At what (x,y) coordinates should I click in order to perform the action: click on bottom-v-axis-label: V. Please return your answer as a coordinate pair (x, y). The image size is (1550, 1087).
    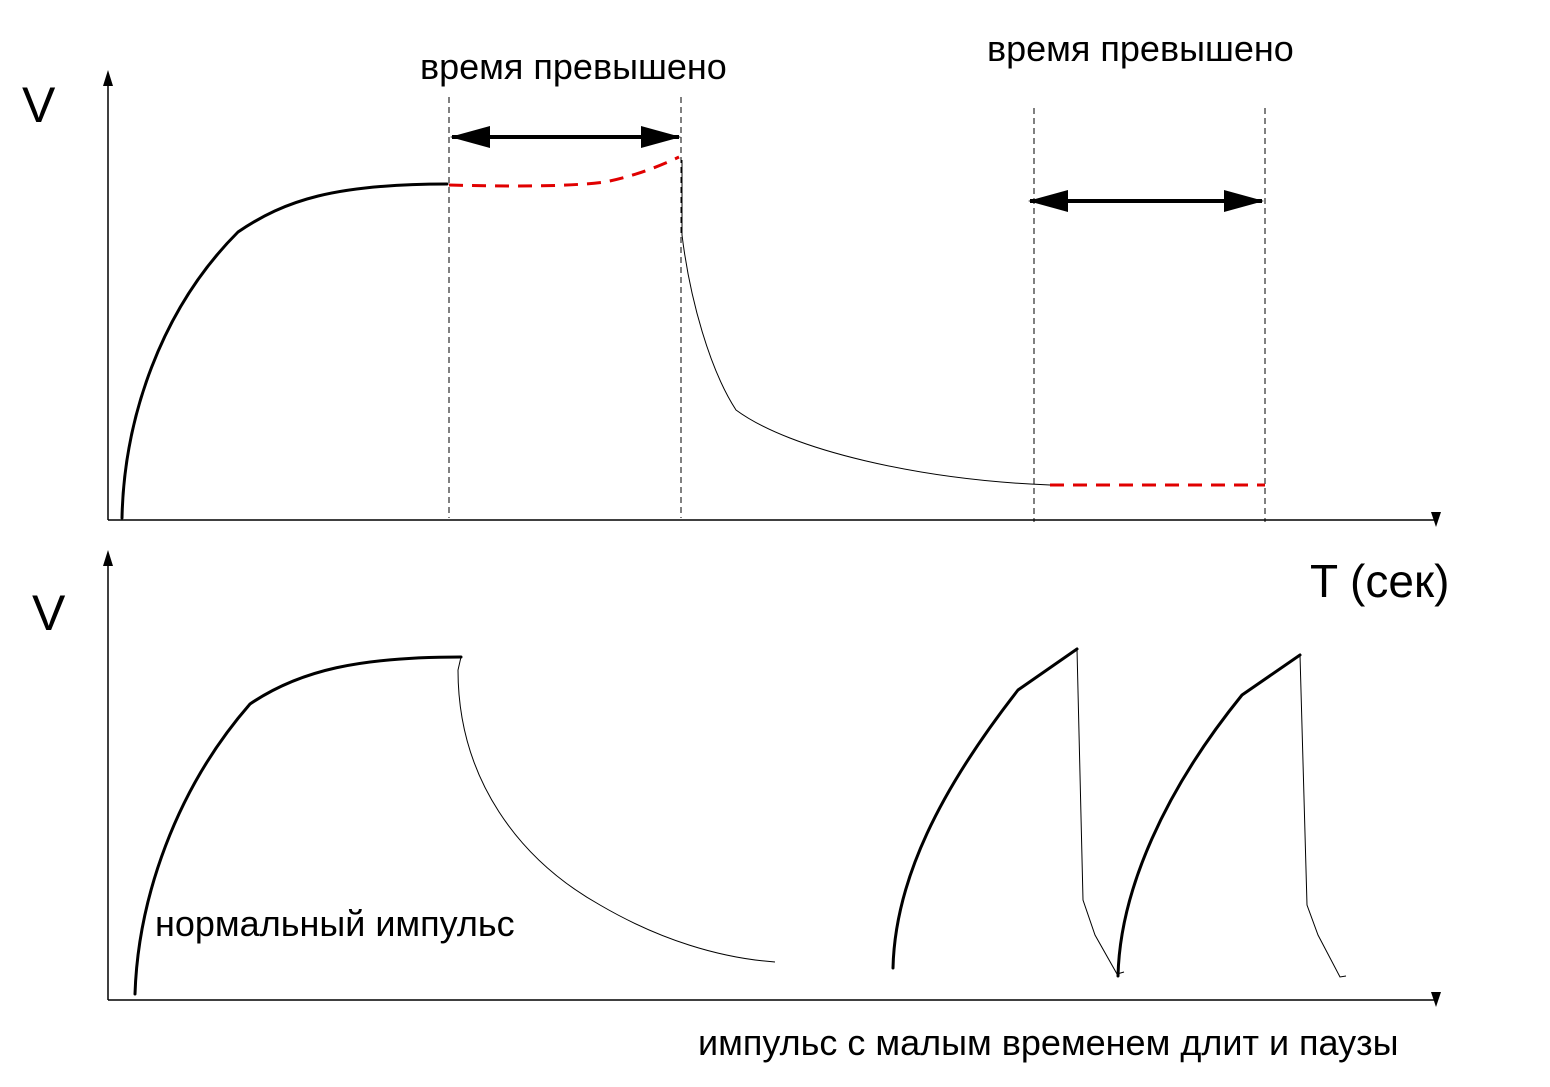
    Looking at the image, I should click on (49, 613).